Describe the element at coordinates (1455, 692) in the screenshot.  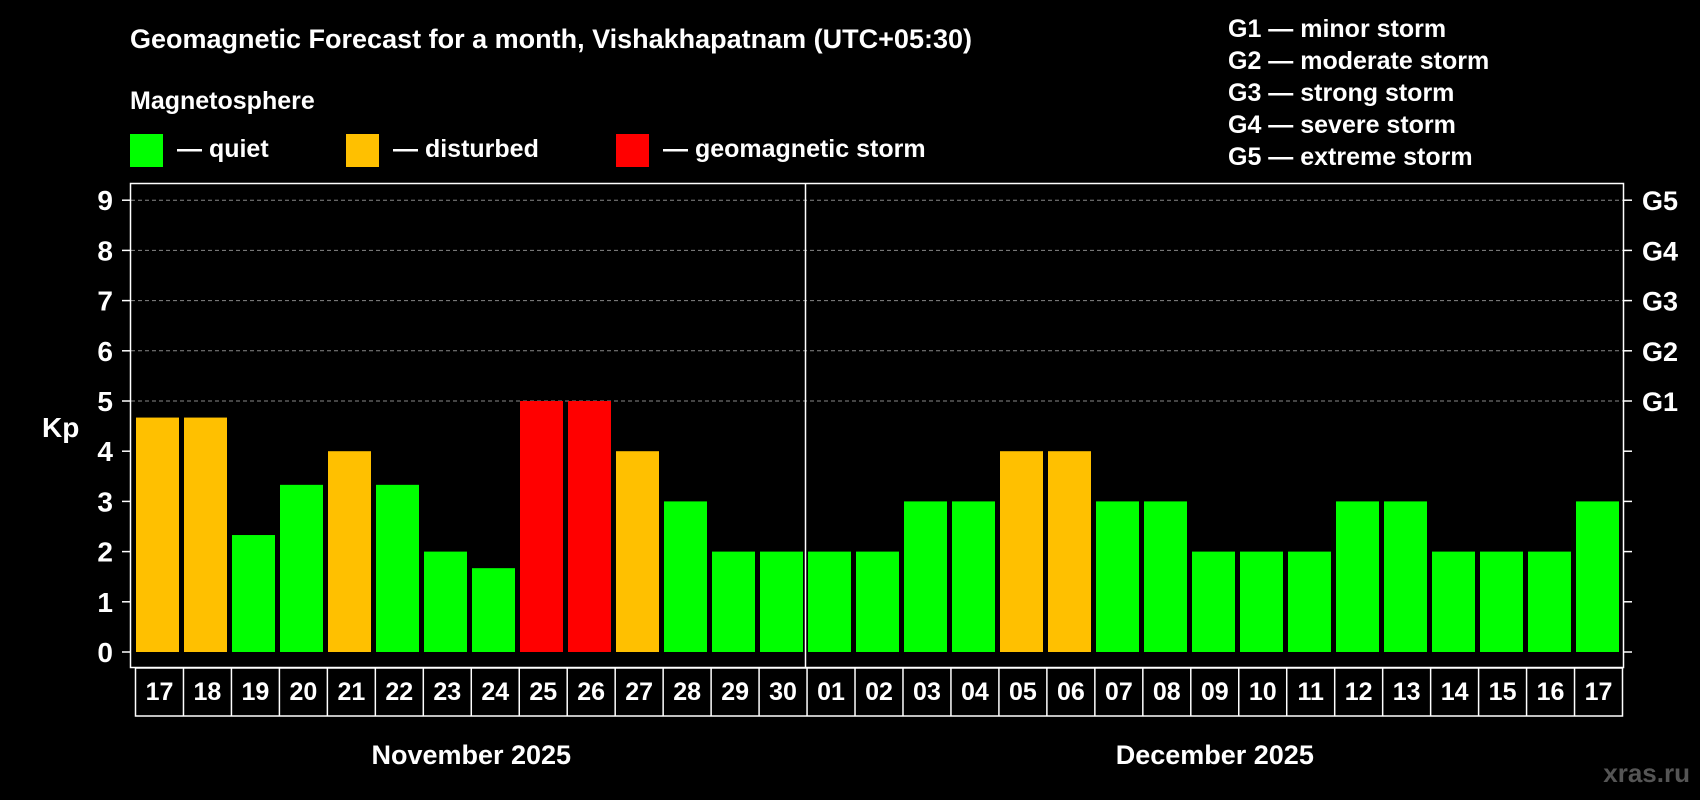
I see `x-tick-label: 14` at that location.